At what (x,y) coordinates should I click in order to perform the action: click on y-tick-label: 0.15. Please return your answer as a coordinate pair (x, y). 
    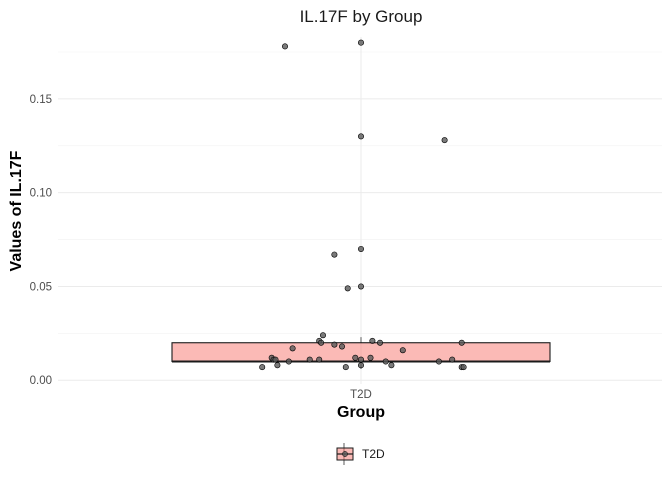
    Looking at the image, I should click on (41, 100).